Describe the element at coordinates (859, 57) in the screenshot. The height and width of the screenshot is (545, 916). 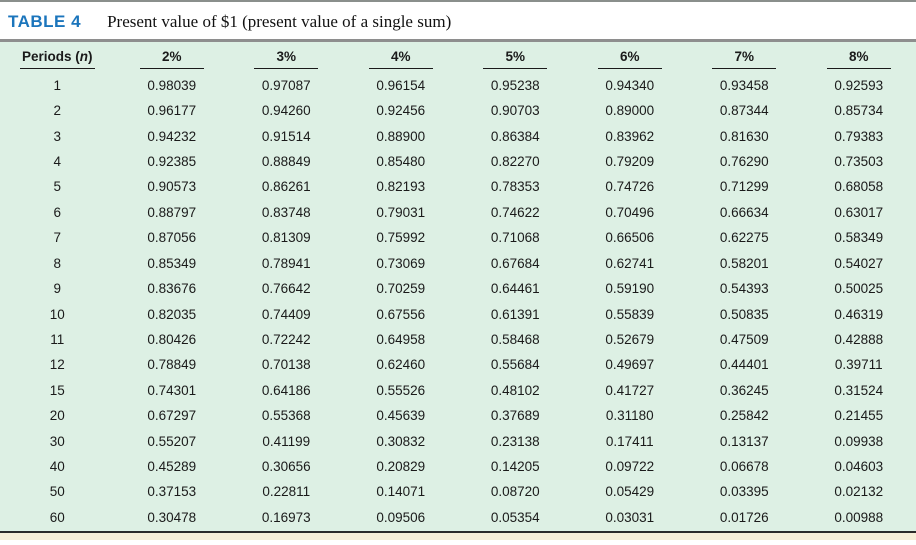
I see `header-rate: 8%` at that location.